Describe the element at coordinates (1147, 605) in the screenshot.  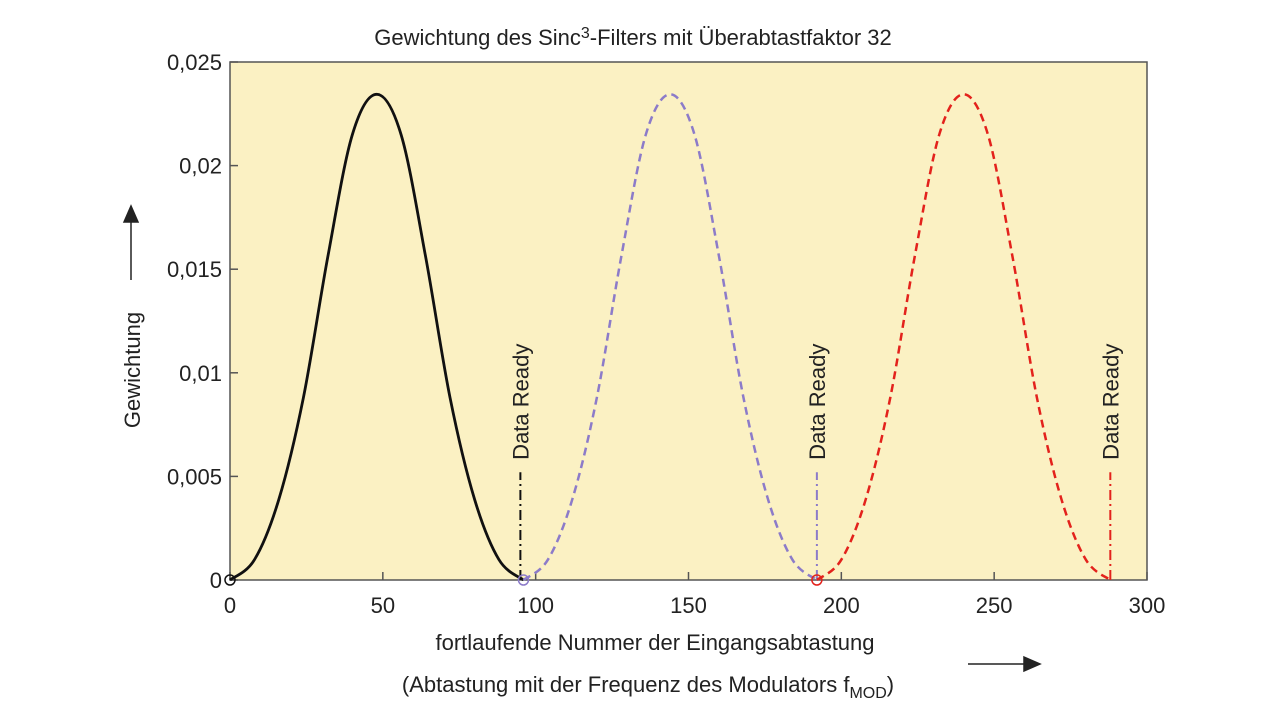
I see `x-tick-label: 300` at that location.